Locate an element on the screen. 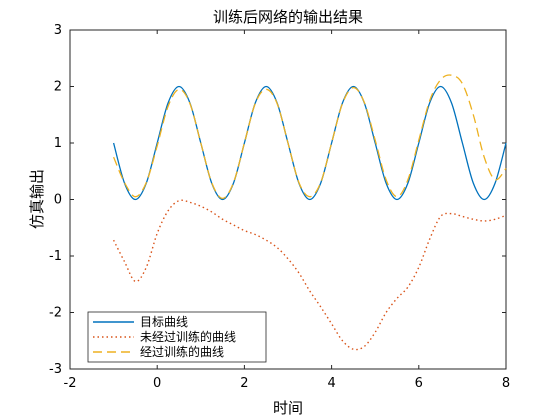 The image size is (560, 420). y-tick-label: 2 is located at coordinates (58, 87).